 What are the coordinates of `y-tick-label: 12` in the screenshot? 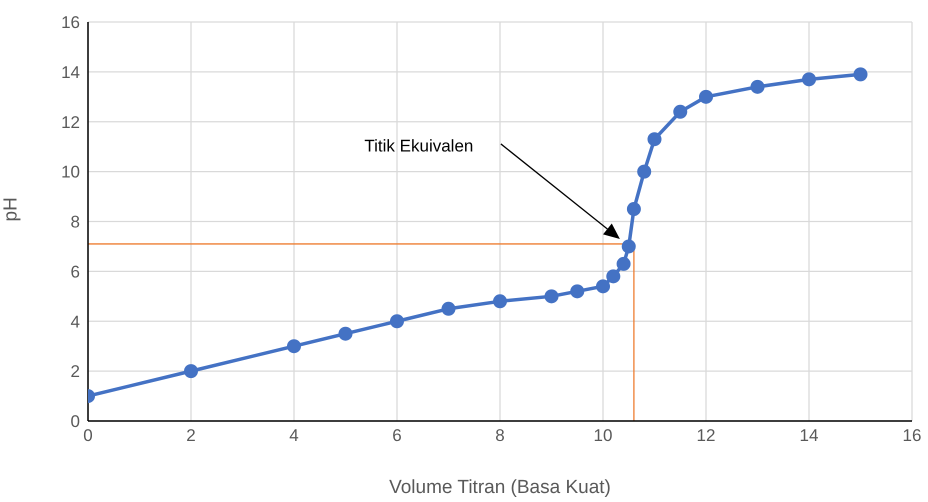 It's located at (70, 122).